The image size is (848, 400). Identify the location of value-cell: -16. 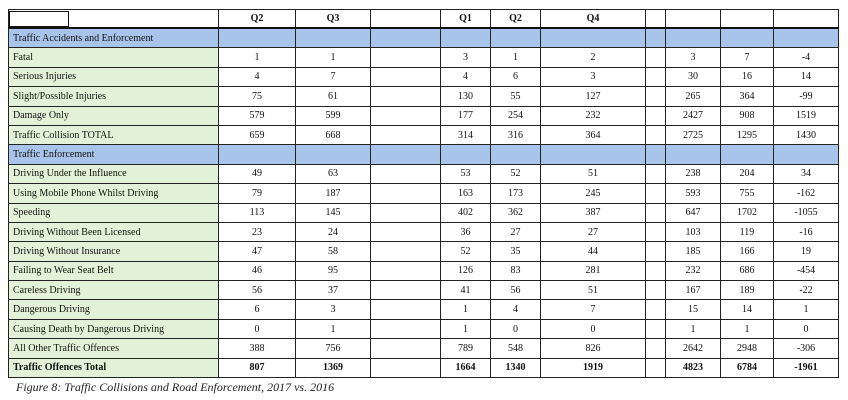
(806, 232).